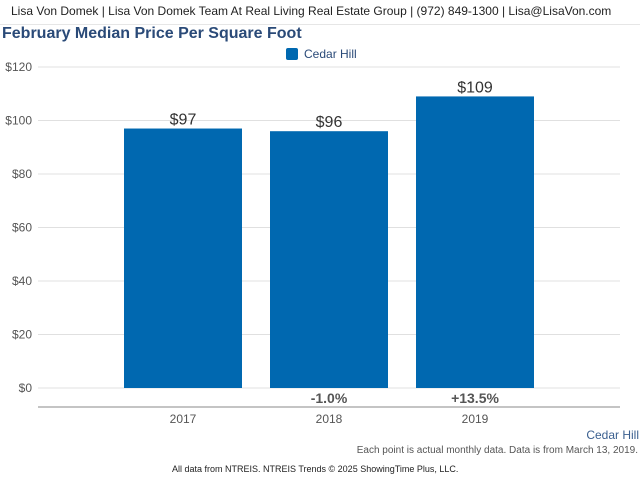 The width and height of the screenshot is (640, 480). What do you see at coordinates (22, 335) in the screenshot?
I see `y-tick-label: $20` at bounding box center [22, 335].